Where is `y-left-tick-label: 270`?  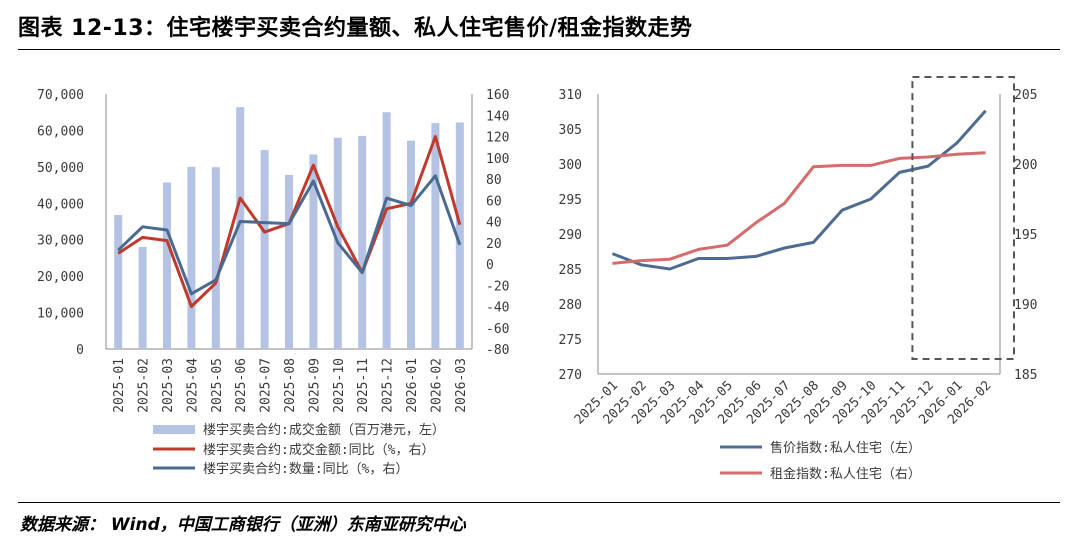 y-left-tick-label: 270 is located at coordinates (570, 375).